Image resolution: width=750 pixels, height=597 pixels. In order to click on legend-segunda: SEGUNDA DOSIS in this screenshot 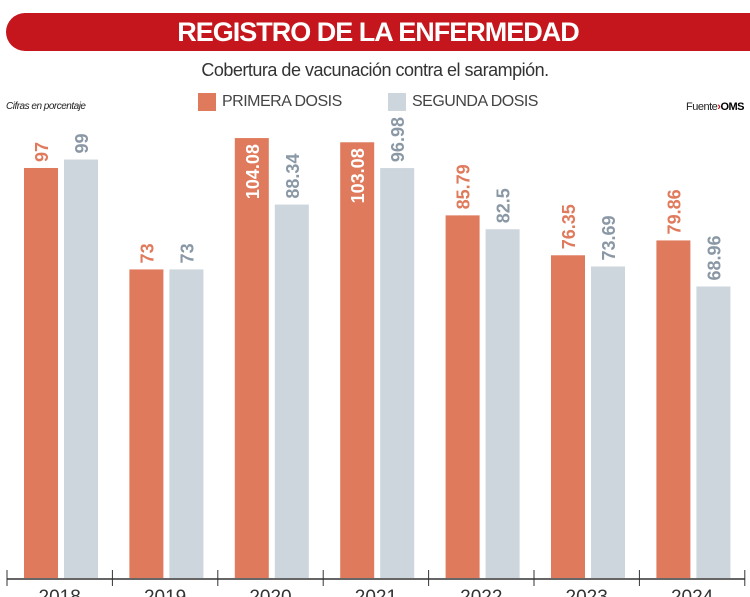, I will do `click(463, 102)`.